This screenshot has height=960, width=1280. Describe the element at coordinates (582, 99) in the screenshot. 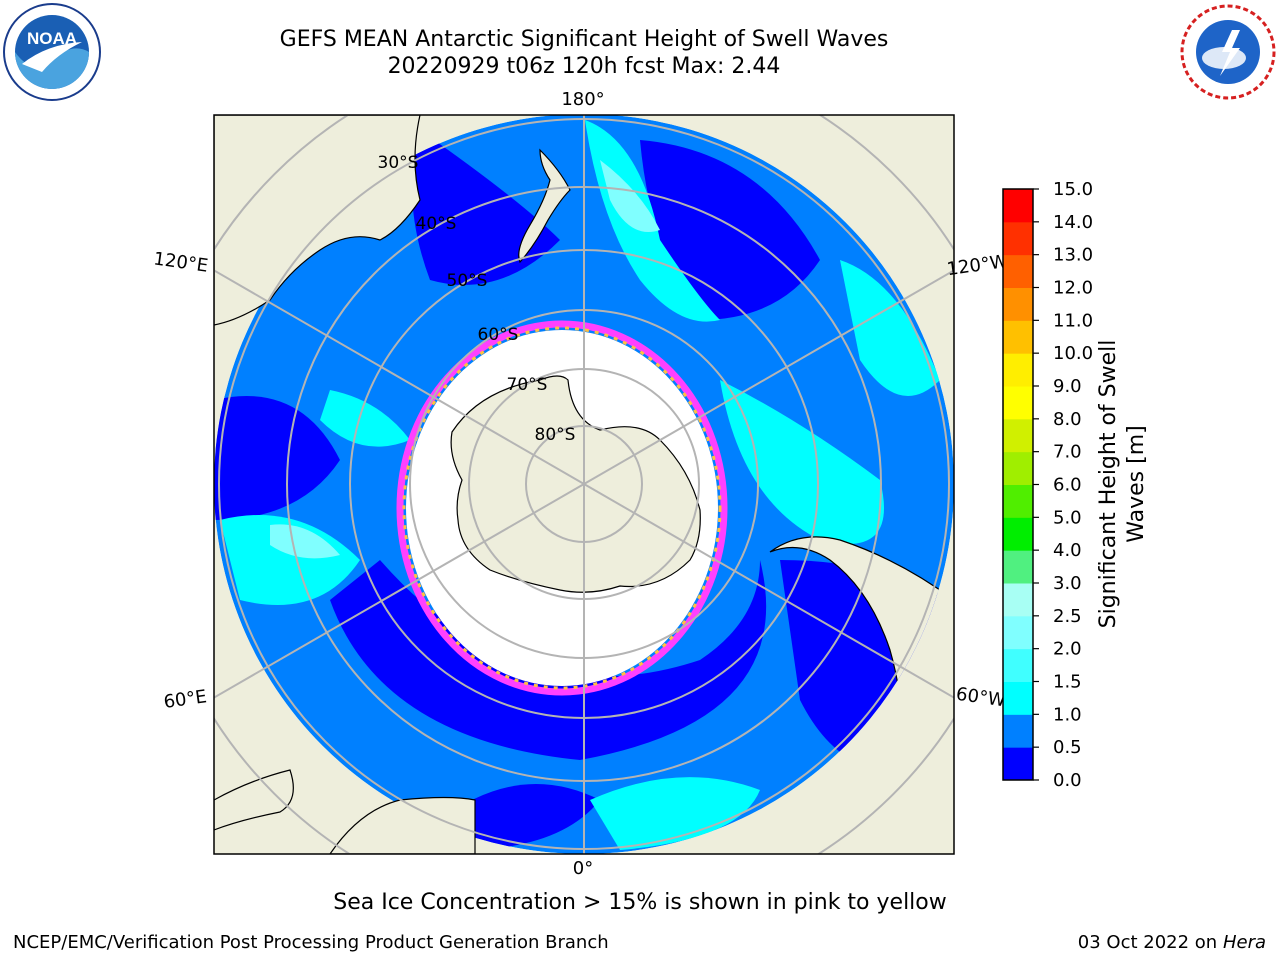

I see `lon-label-180: 180°` at that location.